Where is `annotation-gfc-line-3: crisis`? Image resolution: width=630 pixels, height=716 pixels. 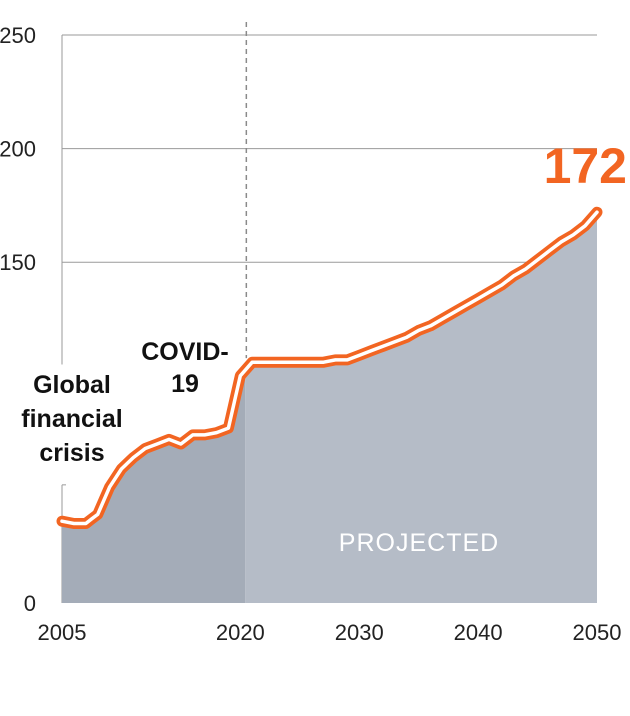
annotation-gfc-line-3: crisis is located at coordinates (71, 453).